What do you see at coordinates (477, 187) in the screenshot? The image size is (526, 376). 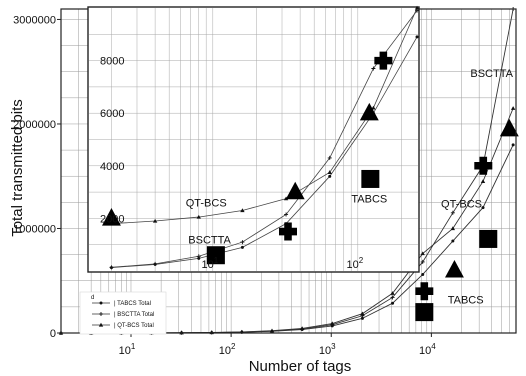 I see `main-annotations: BSCTTA QT-BCS TABCS` at bounding box center [477, 187].